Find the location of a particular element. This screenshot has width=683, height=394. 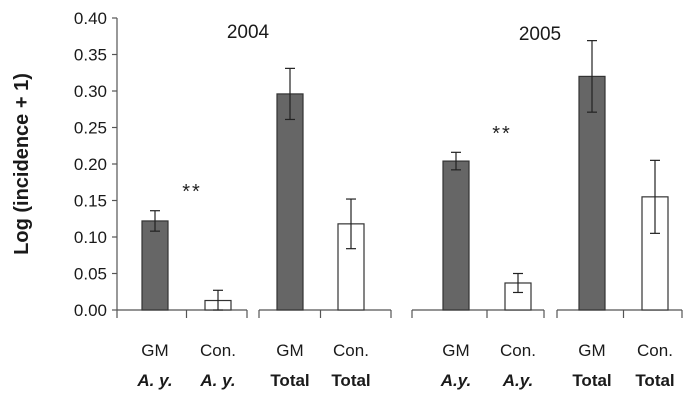

y-tick-label: 0.00 is located at coordinates (90, 310).